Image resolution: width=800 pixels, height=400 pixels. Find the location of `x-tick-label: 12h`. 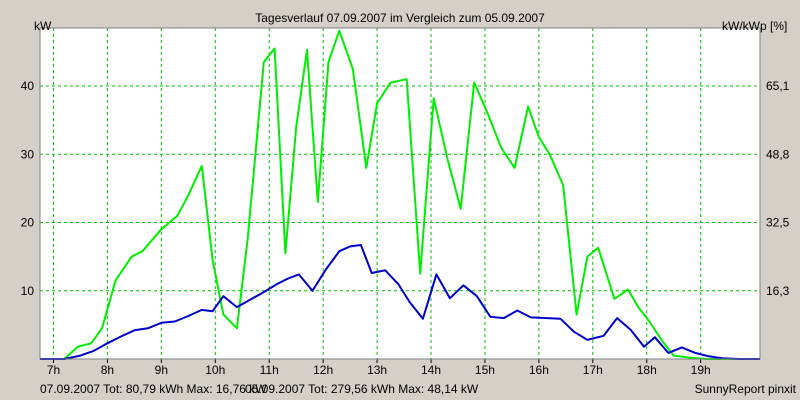

x-tick-label: 12h is located at coordinates (323, 370).